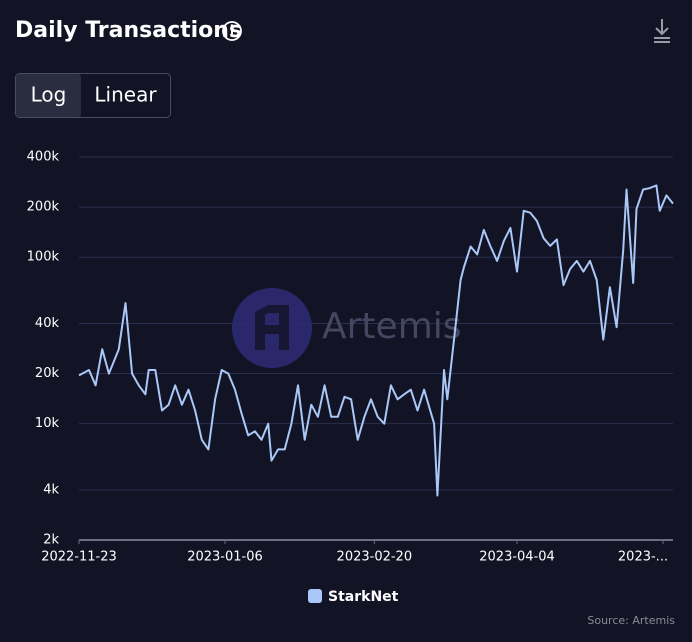 This screenshot has height=642, width=692. I want to click on y-tick-label: 10k, so click(47, 423).